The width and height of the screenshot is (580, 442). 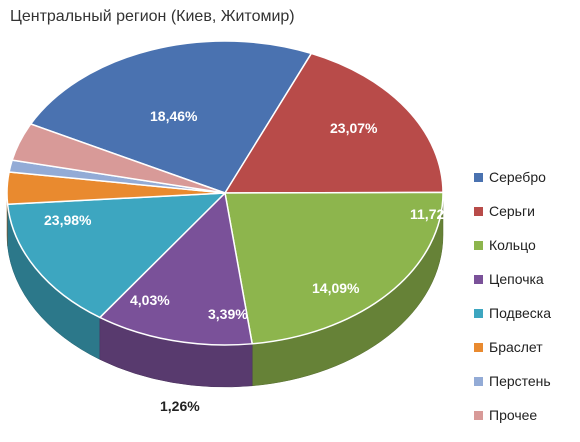 I want to click on data-label-2: 18,46%, so click(x=174, y=116).